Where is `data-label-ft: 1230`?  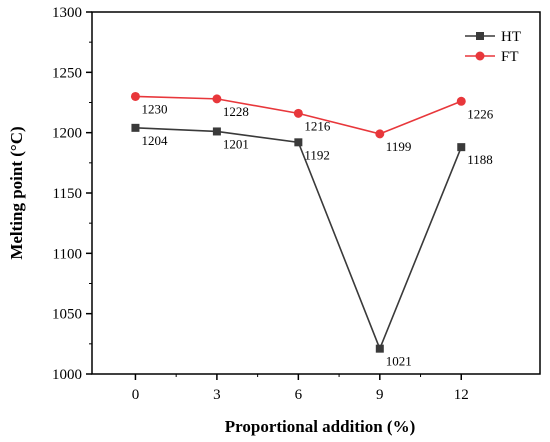 data-label-ft: 1230 is located at coordinates (154, 108).